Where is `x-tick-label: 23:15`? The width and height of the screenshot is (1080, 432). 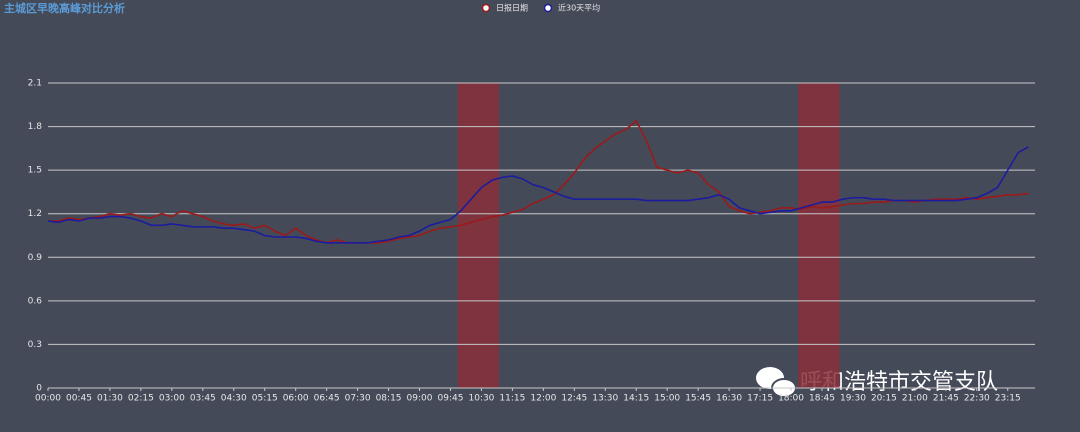 x-tick-label: 23:15 is located at coordinates (1008, 399).